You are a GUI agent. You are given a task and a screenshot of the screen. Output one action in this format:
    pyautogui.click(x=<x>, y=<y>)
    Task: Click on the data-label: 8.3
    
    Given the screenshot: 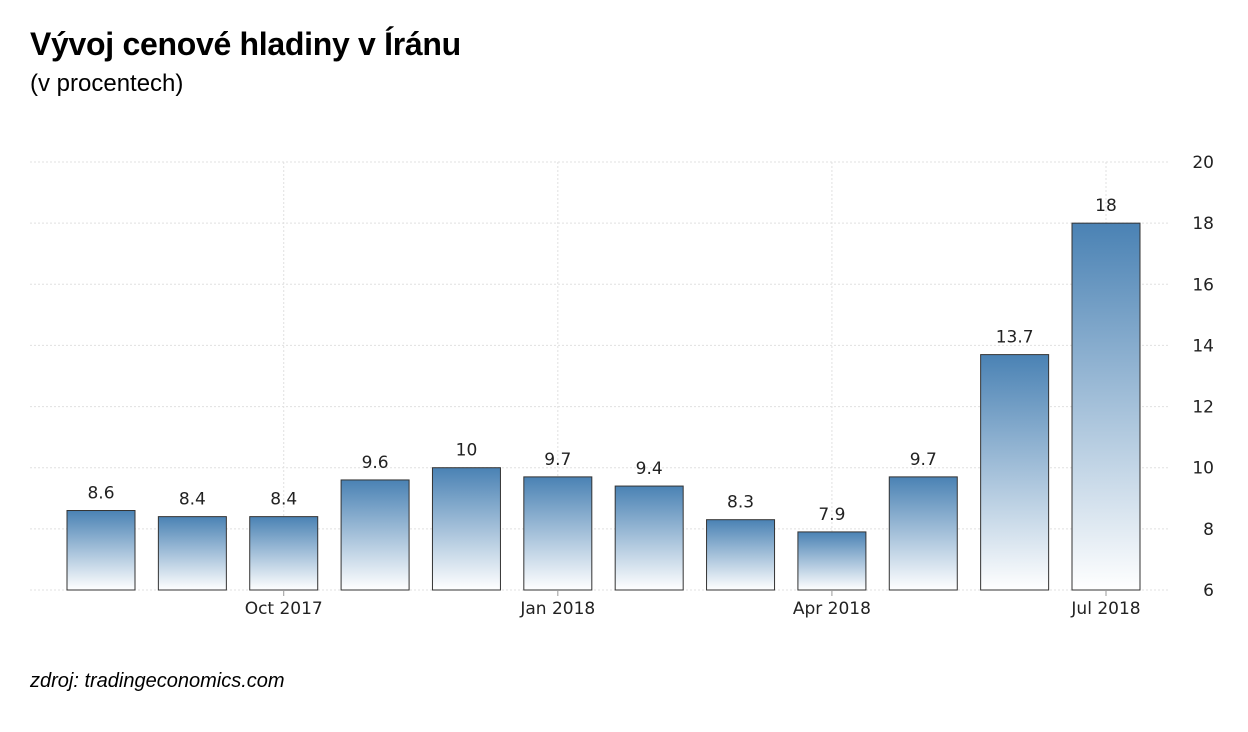 What is the action you would take?
    pyautogui.click(x=740, y=503)
    